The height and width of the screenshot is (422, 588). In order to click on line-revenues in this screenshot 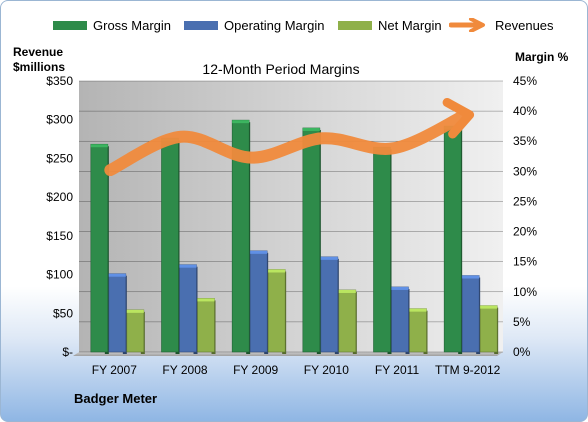, I will do `click(287, 143)`.